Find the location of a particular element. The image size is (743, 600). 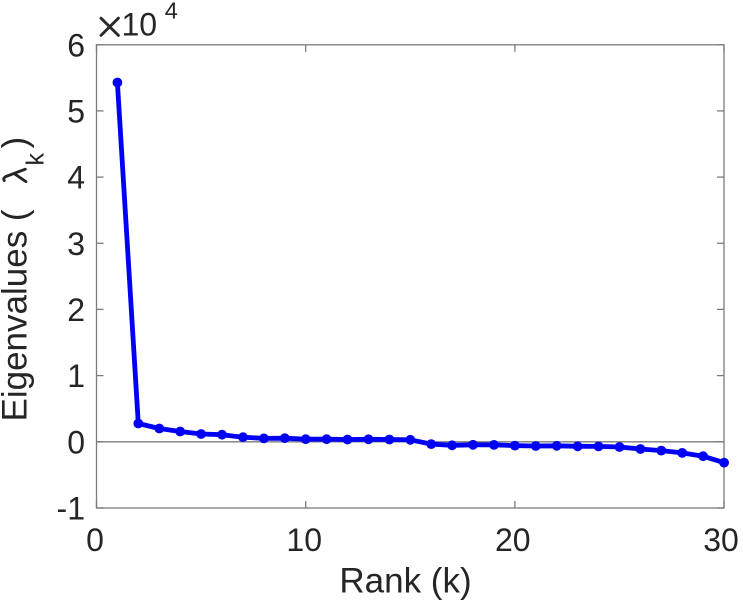

svg-text: 20 is located at coordinates (513, 540).